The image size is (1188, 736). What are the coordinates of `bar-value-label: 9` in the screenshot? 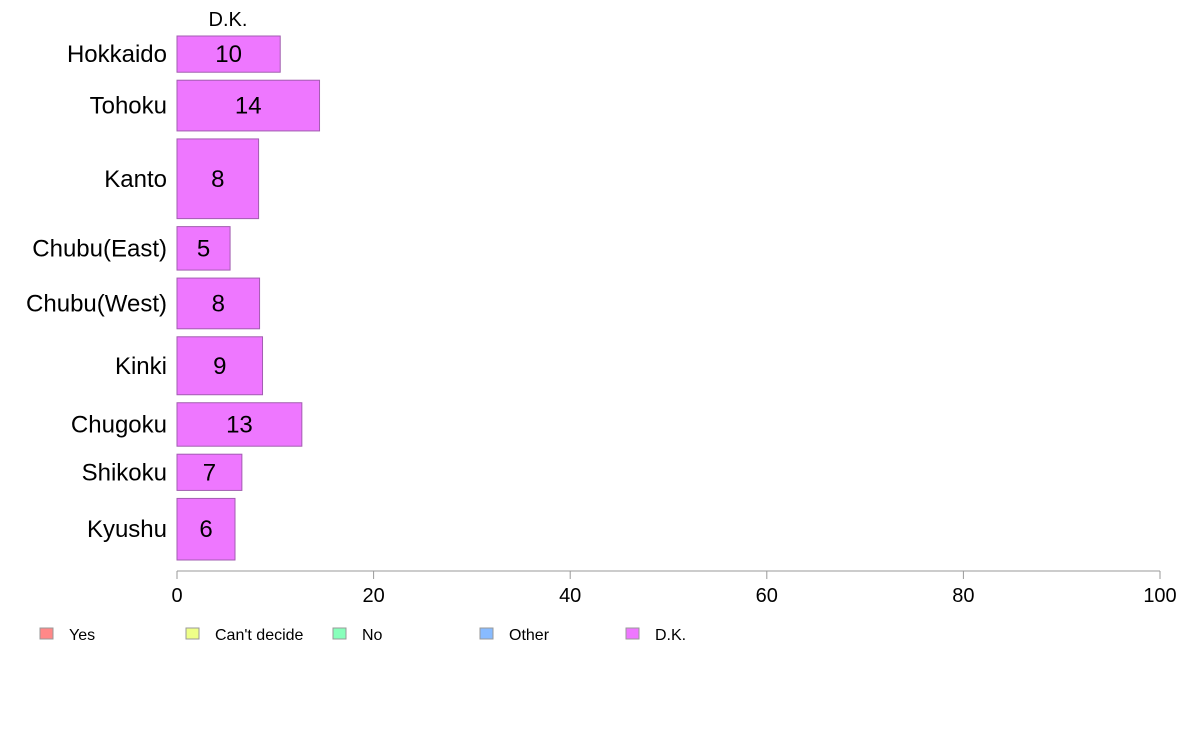 It's located at (219, 366).